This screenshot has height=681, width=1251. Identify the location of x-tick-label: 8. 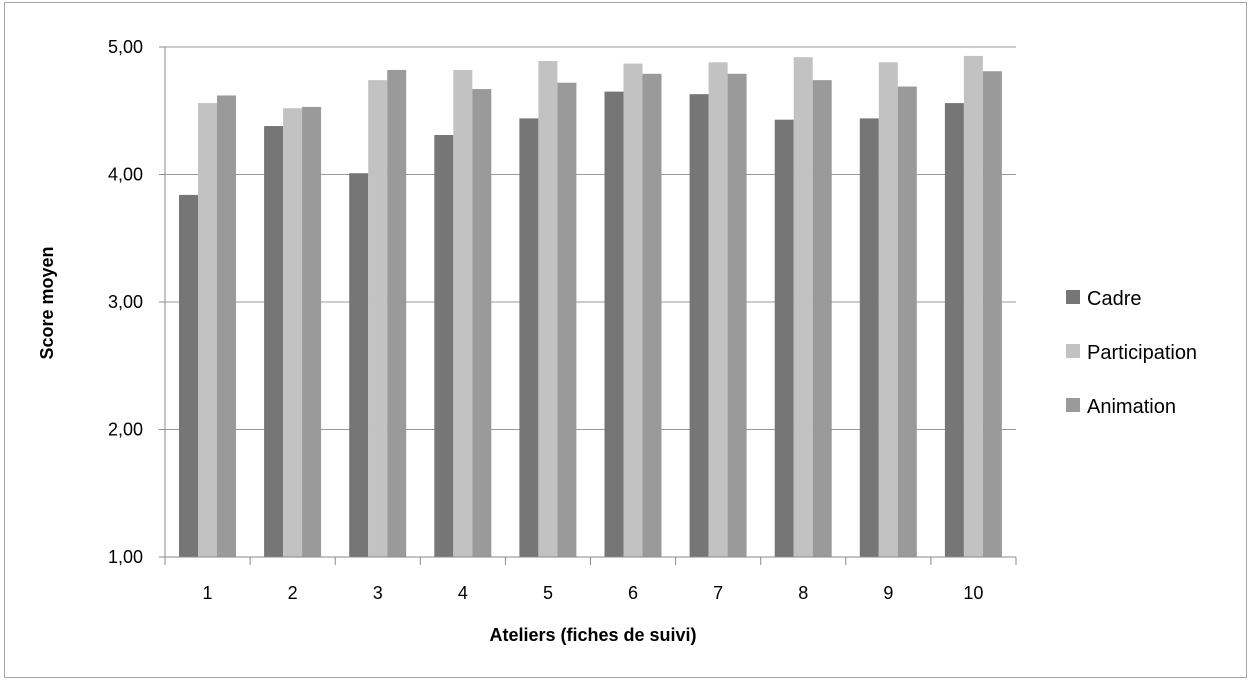
(803, 593).